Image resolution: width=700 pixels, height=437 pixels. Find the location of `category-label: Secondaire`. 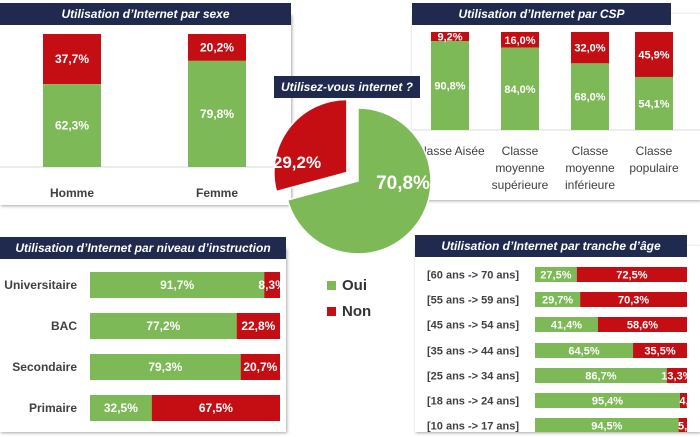

category-label: Secondaire is located at coordinates (44, 367).